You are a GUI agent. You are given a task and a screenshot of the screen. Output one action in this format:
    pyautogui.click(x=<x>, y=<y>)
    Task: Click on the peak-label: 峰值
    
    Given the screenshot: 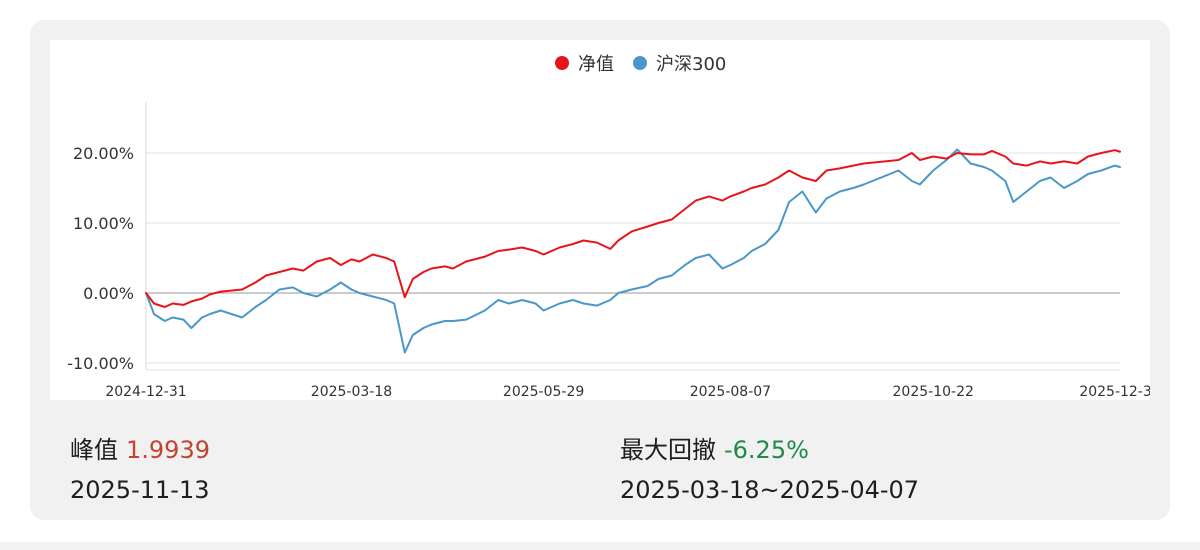 What is the action you would take?
    pyautogui.click(x=94, y=450)
    